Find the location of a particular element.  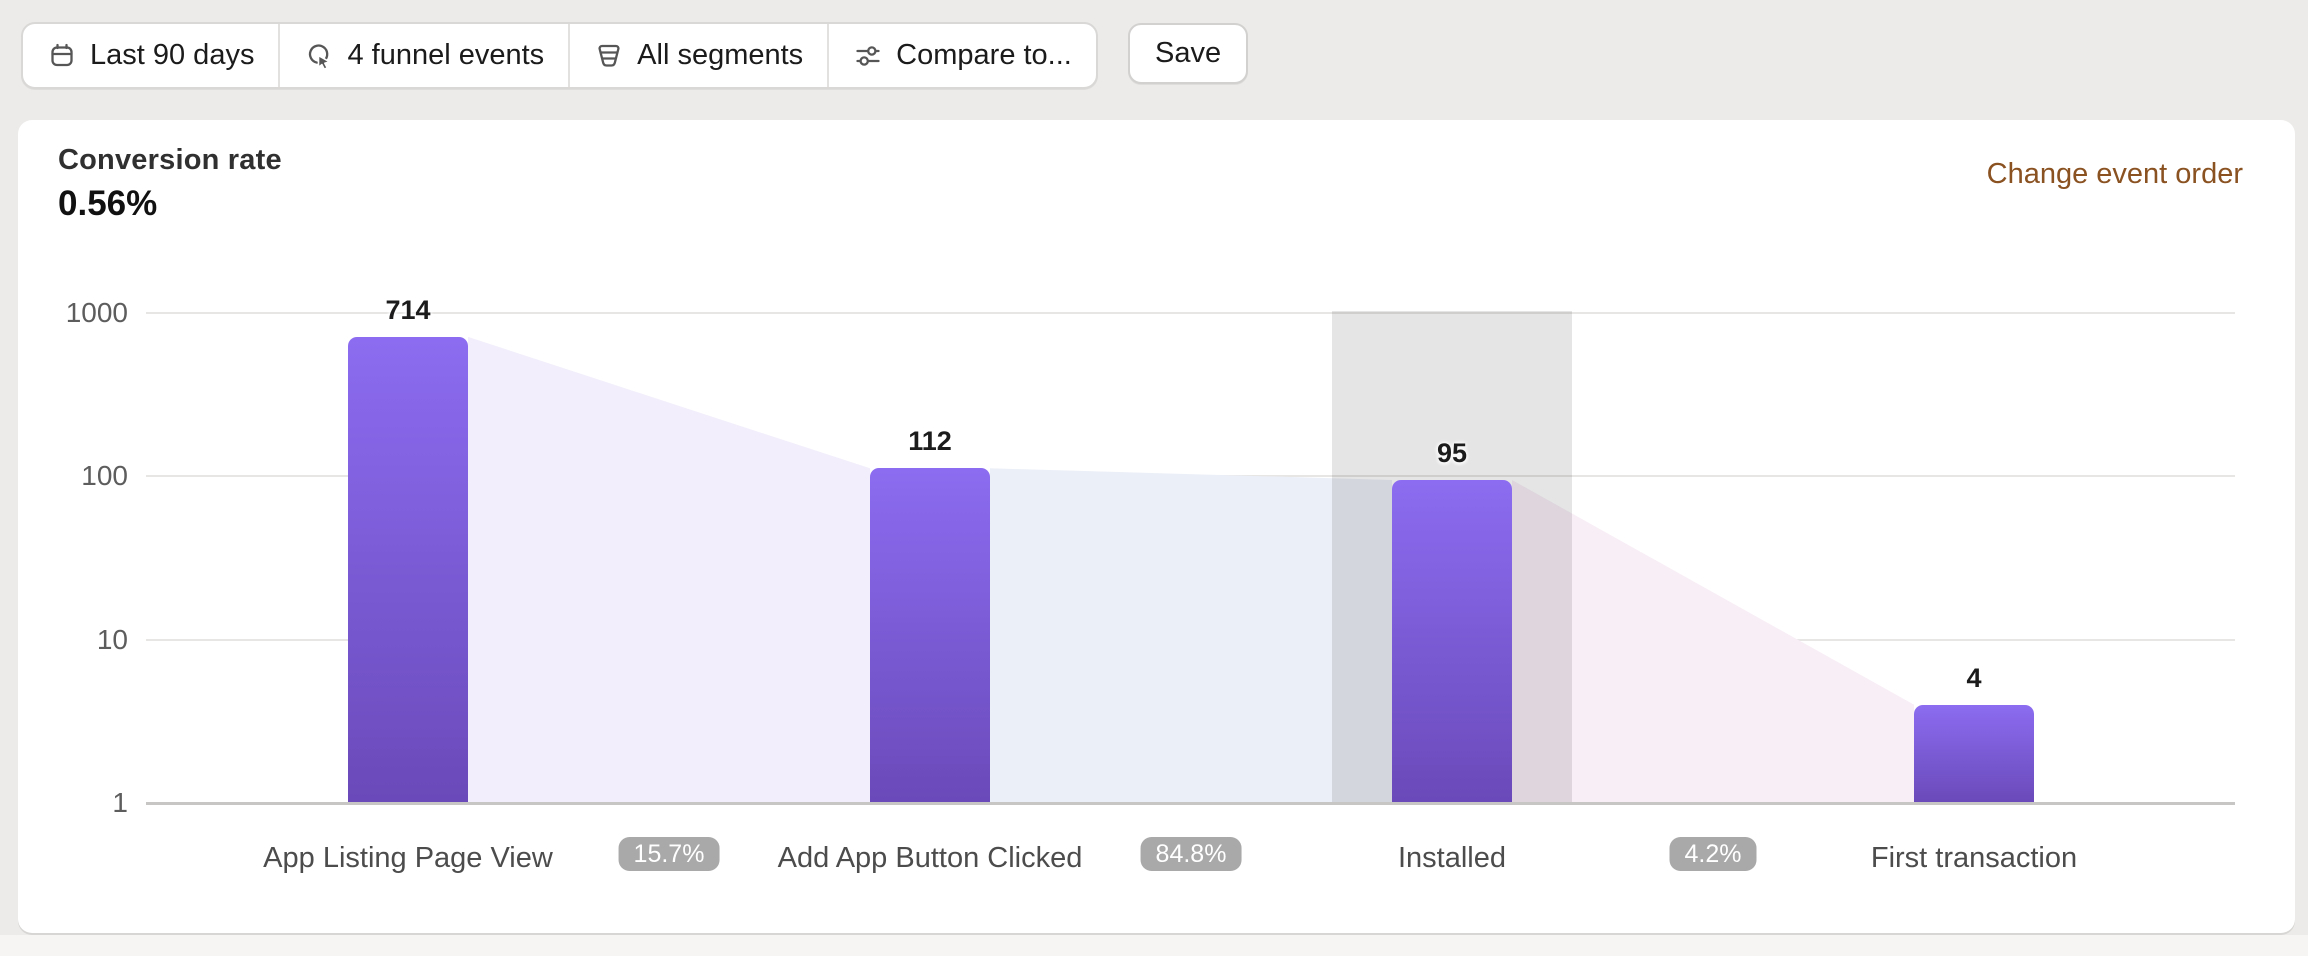

funnel-events-button: 4 funnel events is located at coordinates (423, 55).